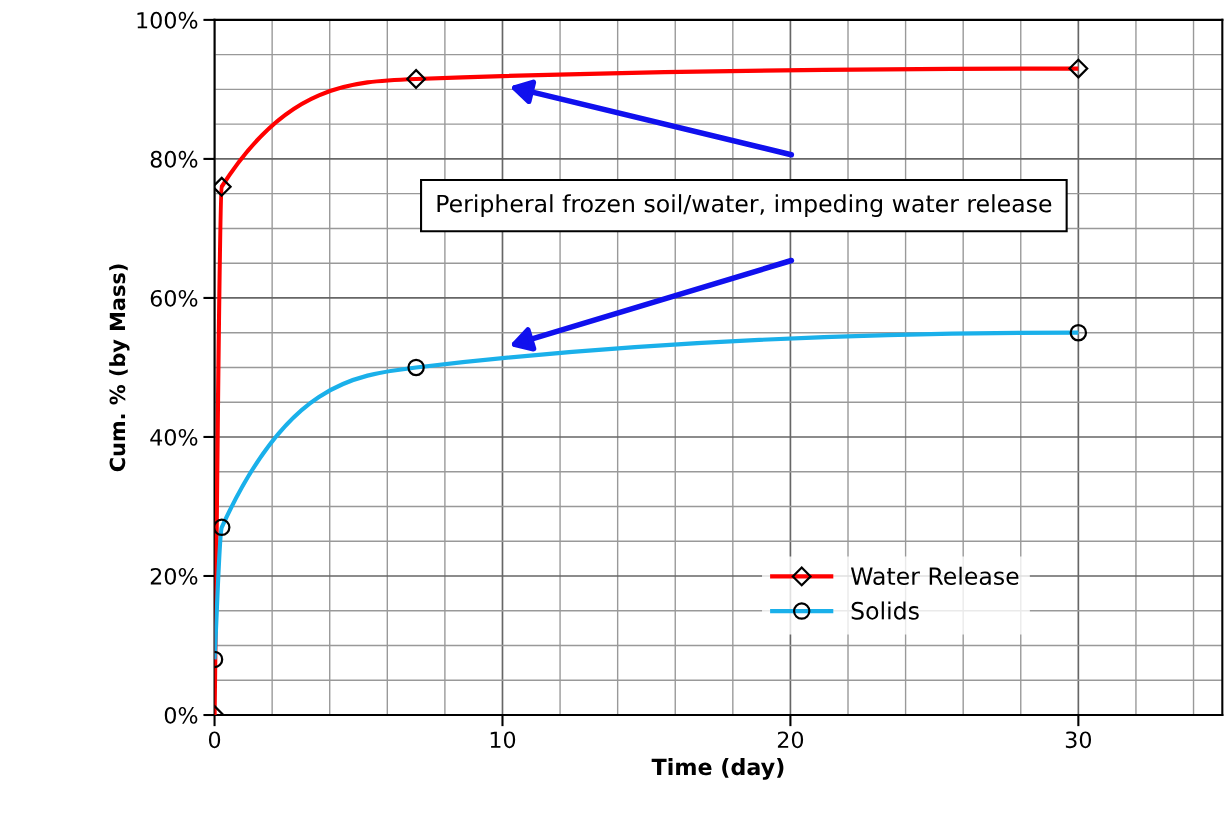  I want to click on legend-label: Solids, so click(885, 610).